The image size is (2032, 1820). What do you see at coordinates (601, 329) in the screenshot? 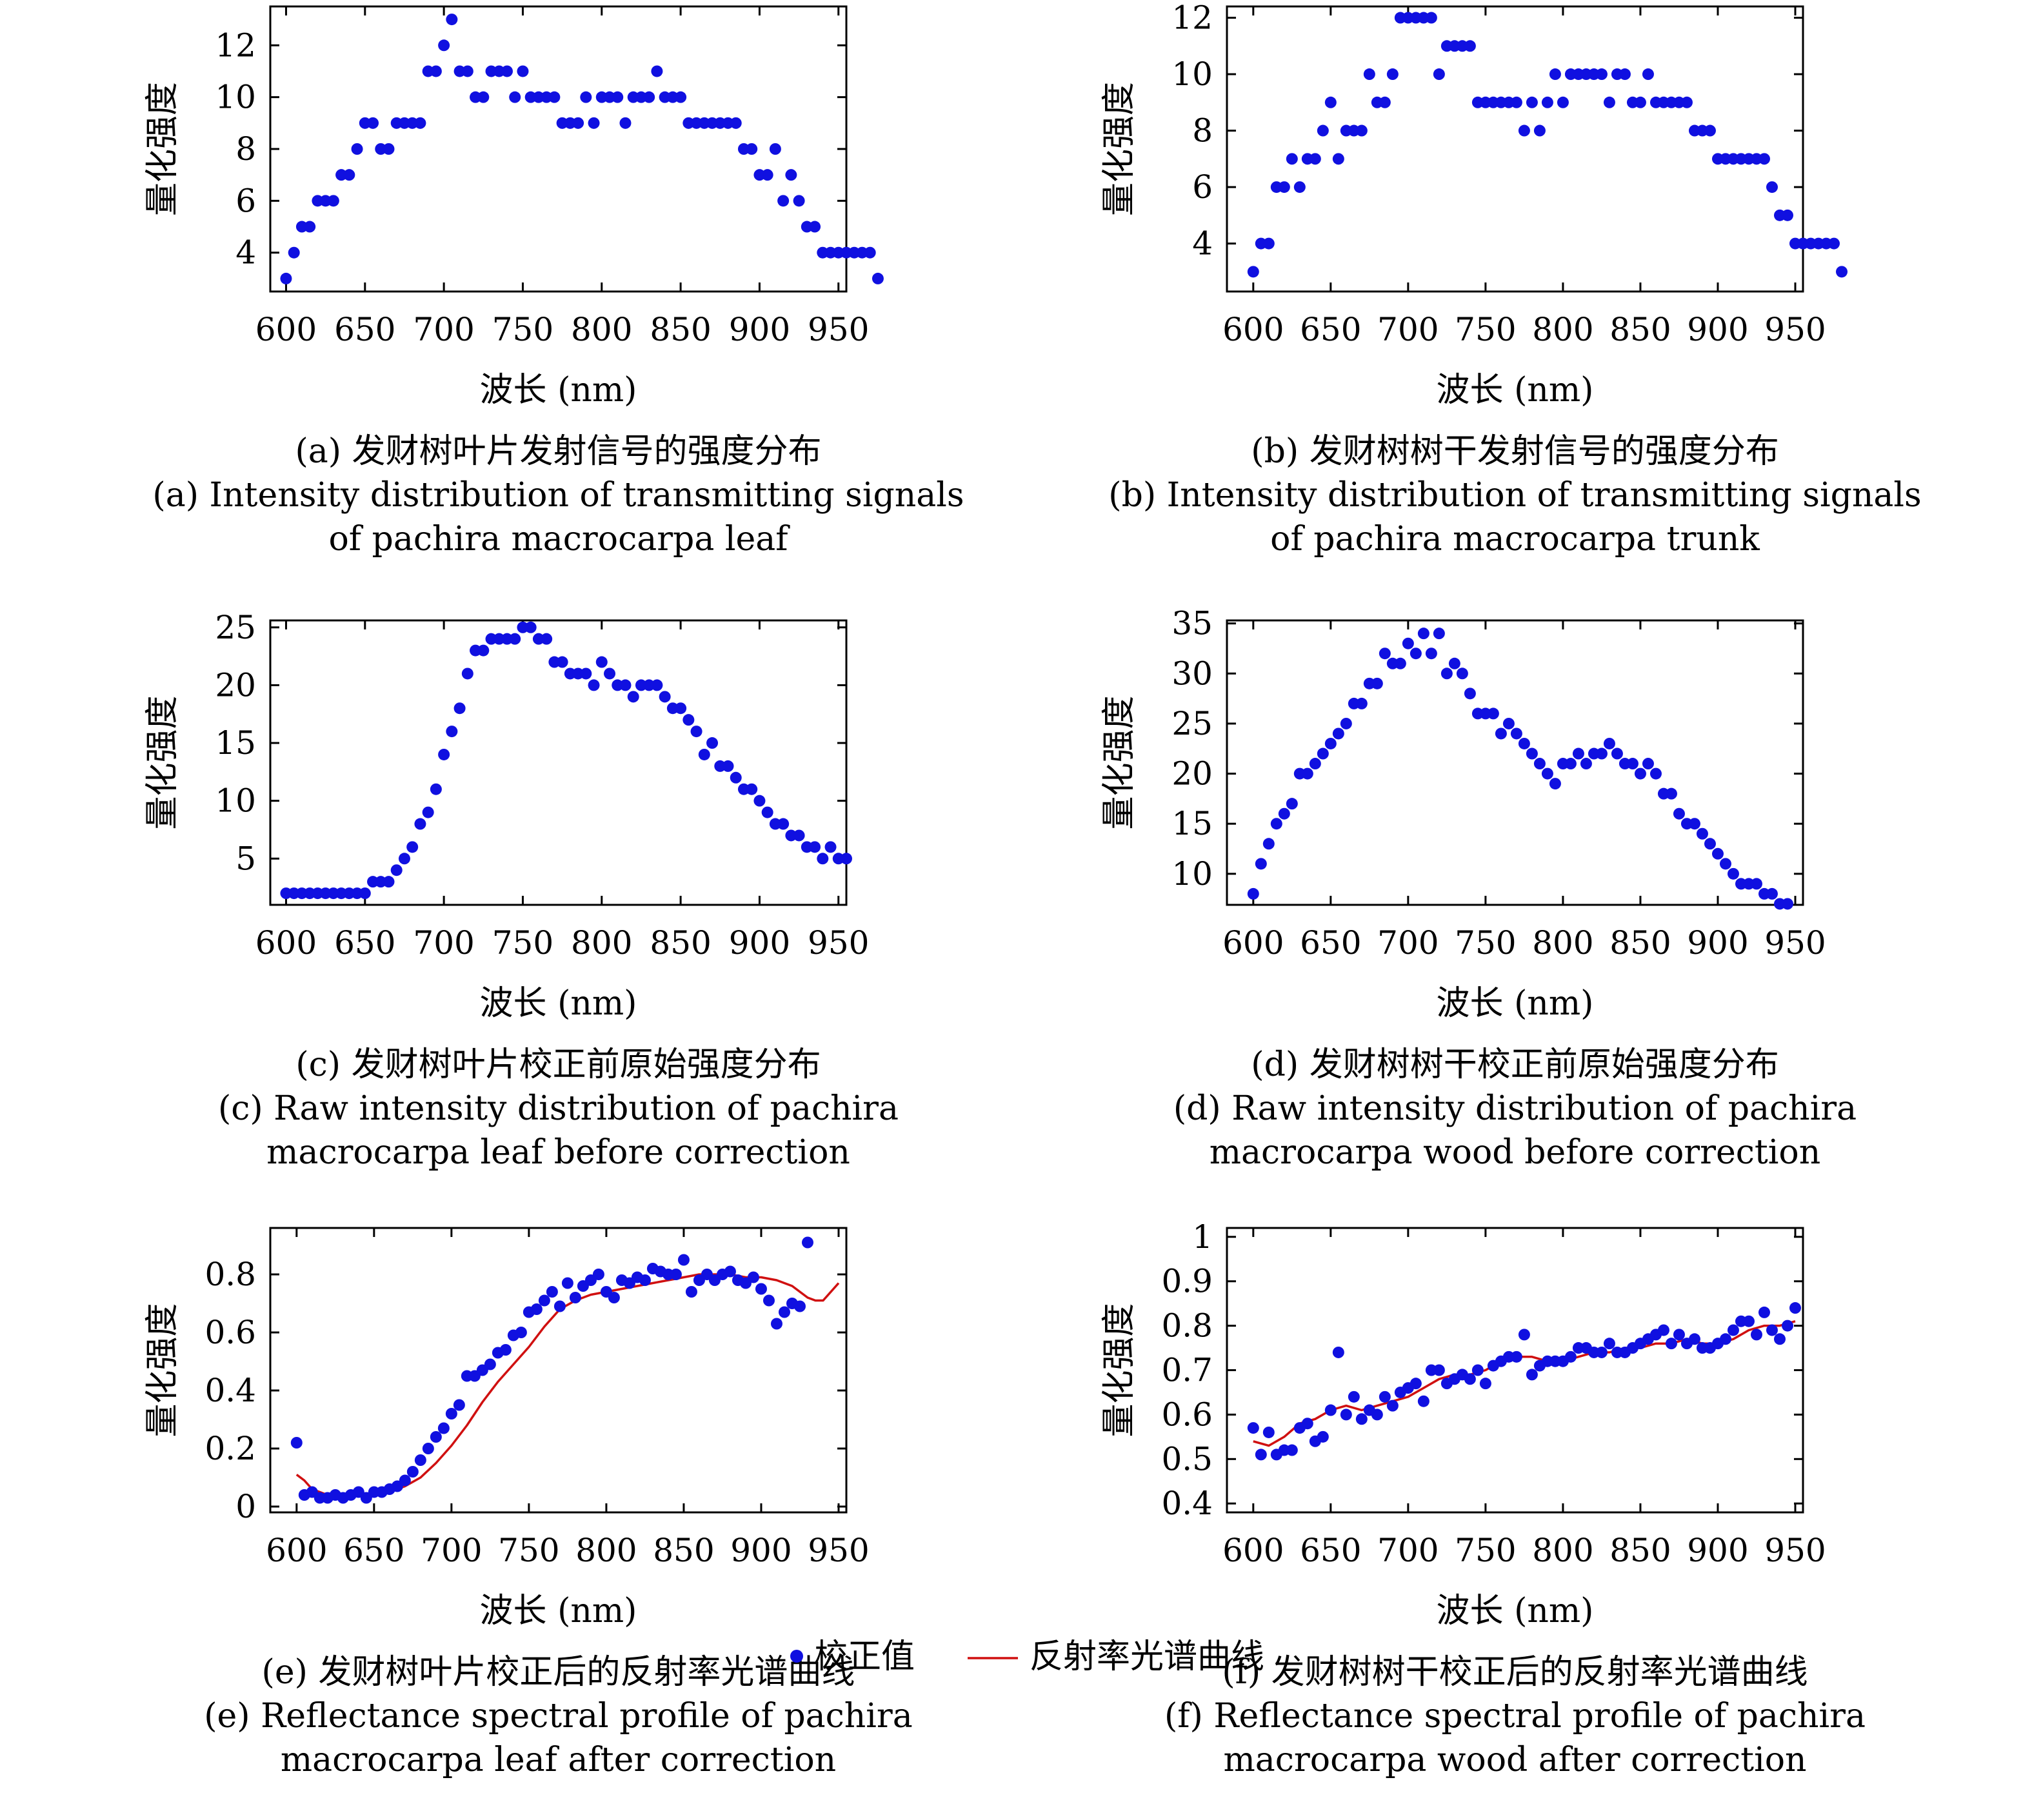
I see `x-tick-label: 800` at bounding box center [601, 329].